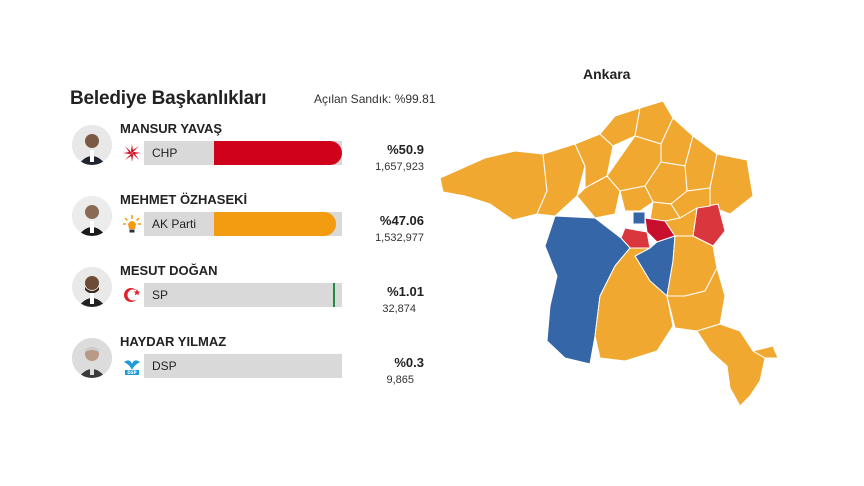  Describe the element at coordinates (173, 341) in the screenshot. I see `candidate-name: HAYDAR YILMAZ` at that location.